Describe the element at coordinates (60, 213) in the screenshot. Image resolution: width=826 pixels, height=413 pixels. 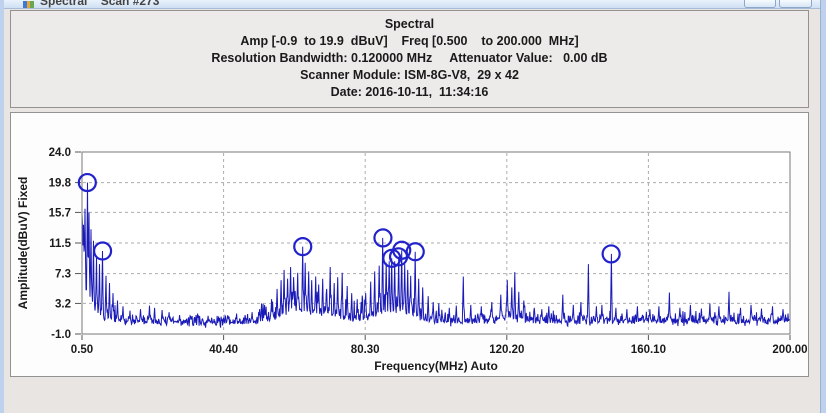
I see `y-tick-label: 15.7` at that location.